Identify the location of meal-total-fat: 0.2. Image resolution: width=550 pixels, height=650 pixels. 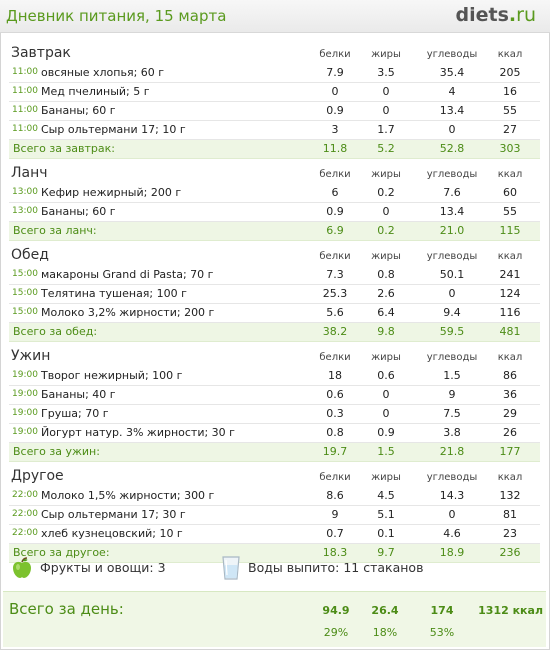
(386, 230).